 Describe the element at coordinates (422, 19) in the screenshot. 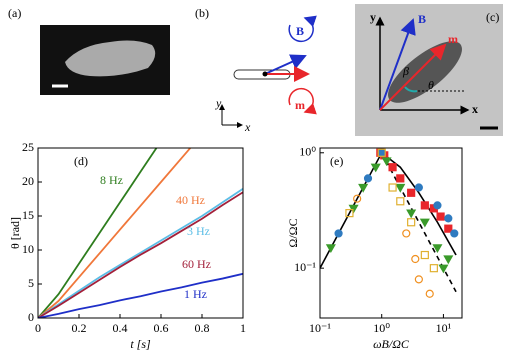

I see `label: B` at that location.